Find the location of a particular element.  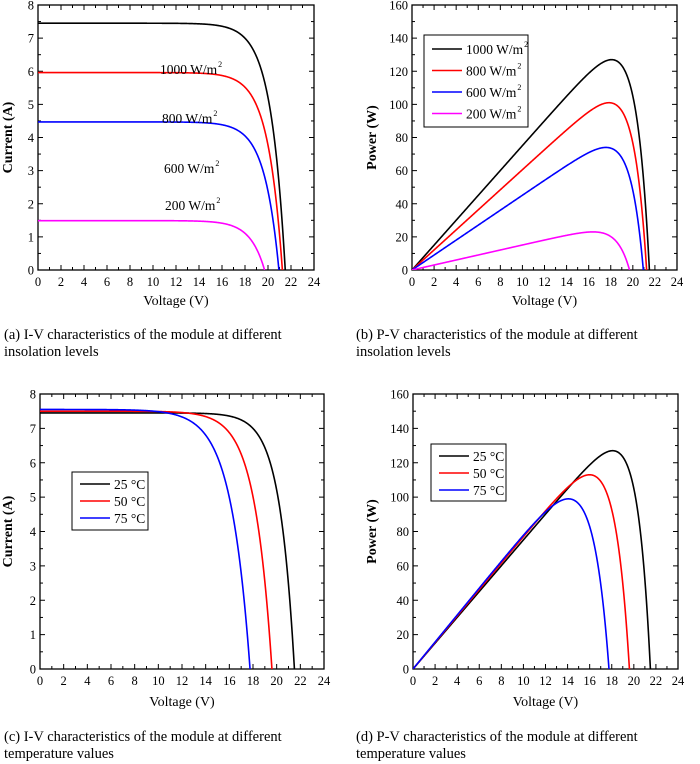

y-tick-label: 120 is located at coordinates (398, 72).